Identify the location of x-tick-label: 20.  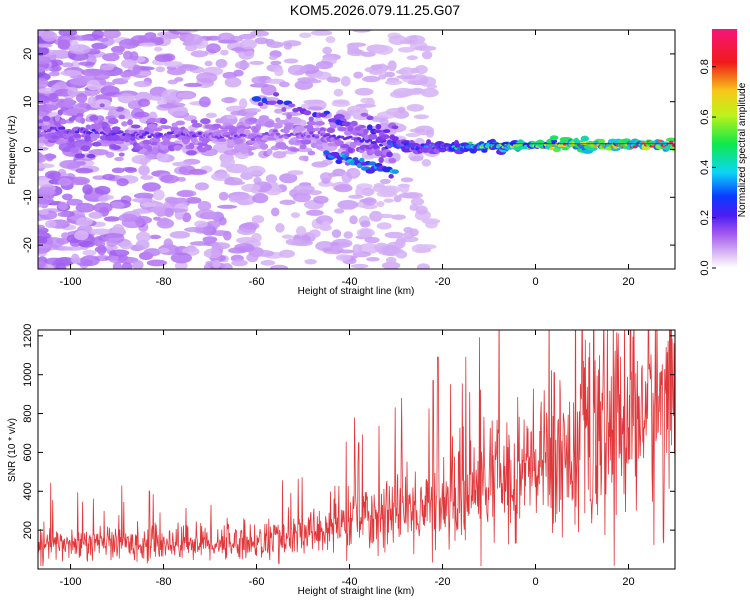
(628, 282).